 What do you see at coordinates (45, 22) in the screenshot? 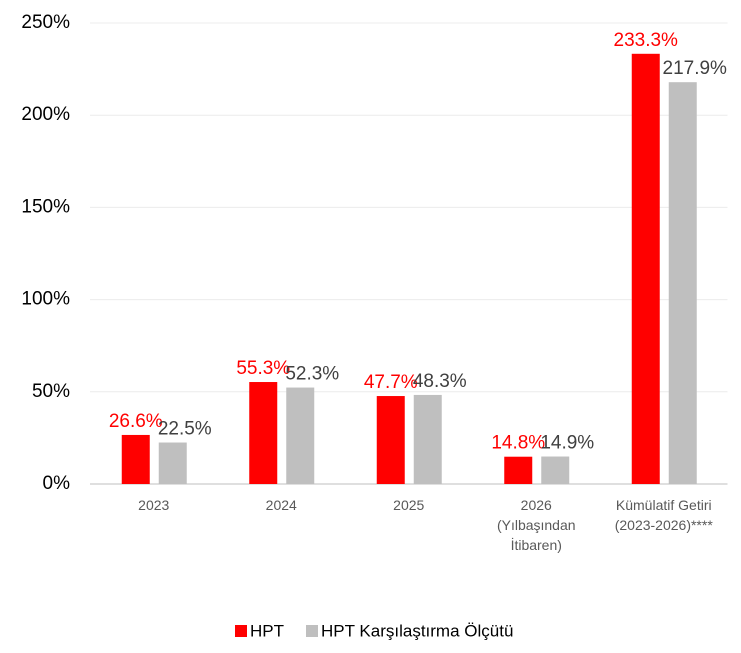
I see `y-tick-label: 250%` at bounding box center [45, 22].